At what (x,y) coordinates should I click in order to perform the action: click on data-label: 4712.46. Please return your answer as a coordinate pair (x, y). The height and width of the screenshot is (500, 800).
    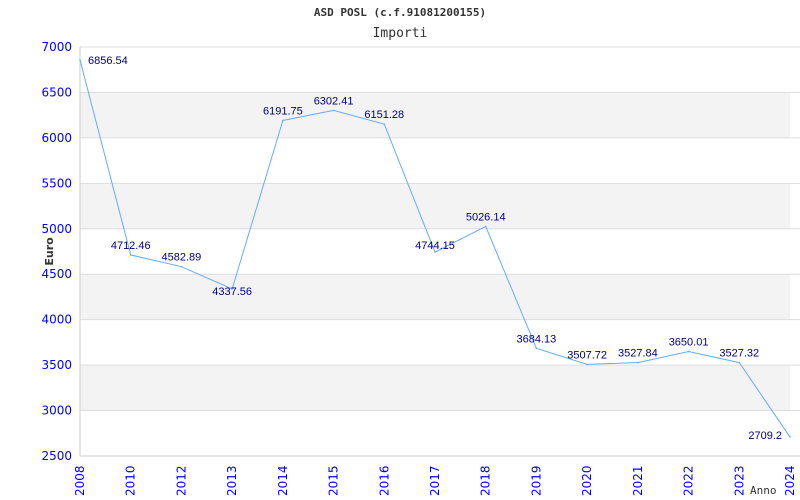
    Looking at the image, I should click on (131, 246).